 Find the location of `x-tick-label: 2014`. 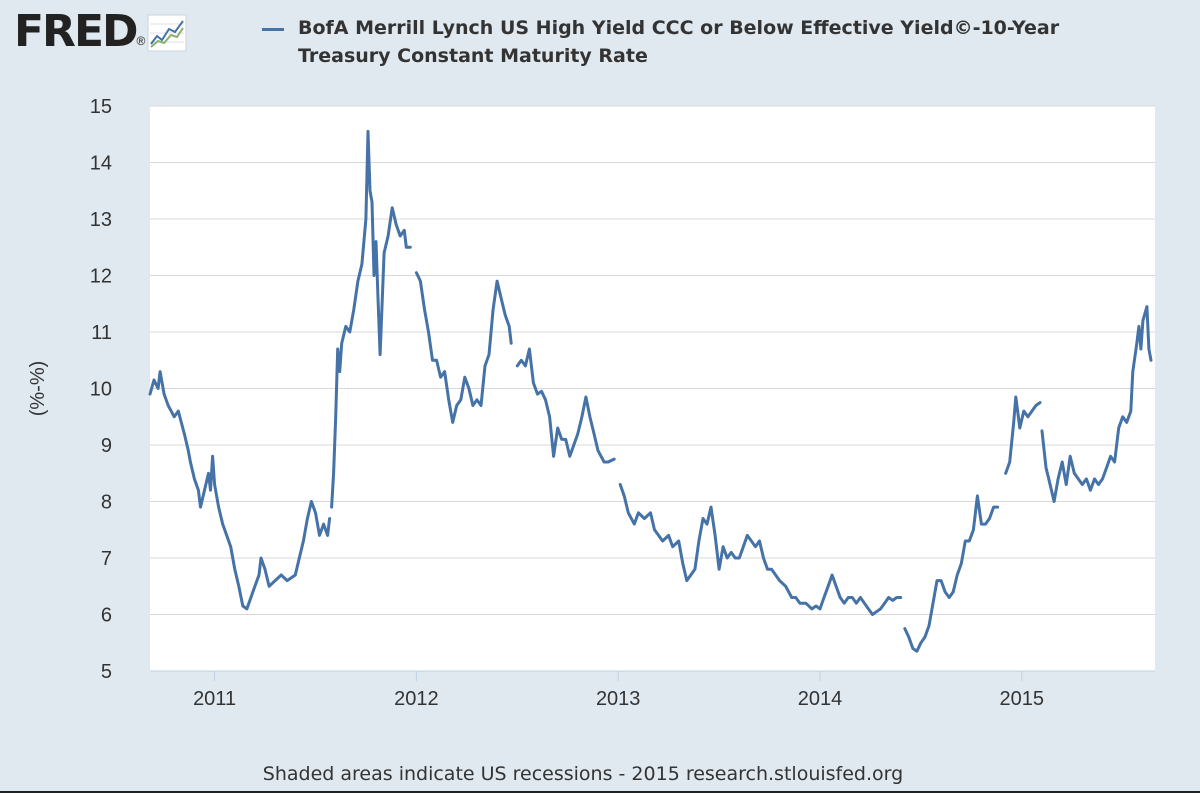

x-tick-label: 2014 is located at coordinates (820, 699).